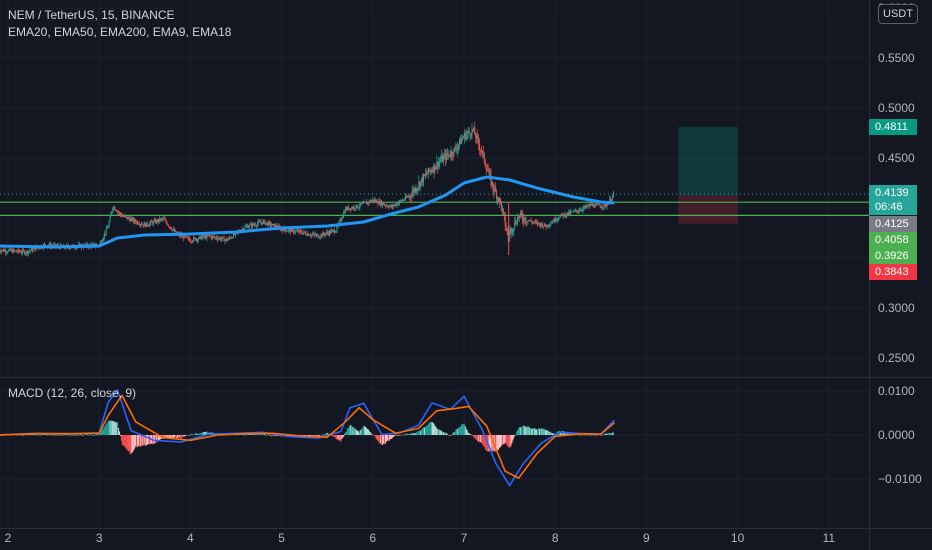  What do you see at coordinates (72, 393) in the screenshot?
I see `macd-legend: MACD (12, 26, close, 9)` at bounding box center [72, 393].